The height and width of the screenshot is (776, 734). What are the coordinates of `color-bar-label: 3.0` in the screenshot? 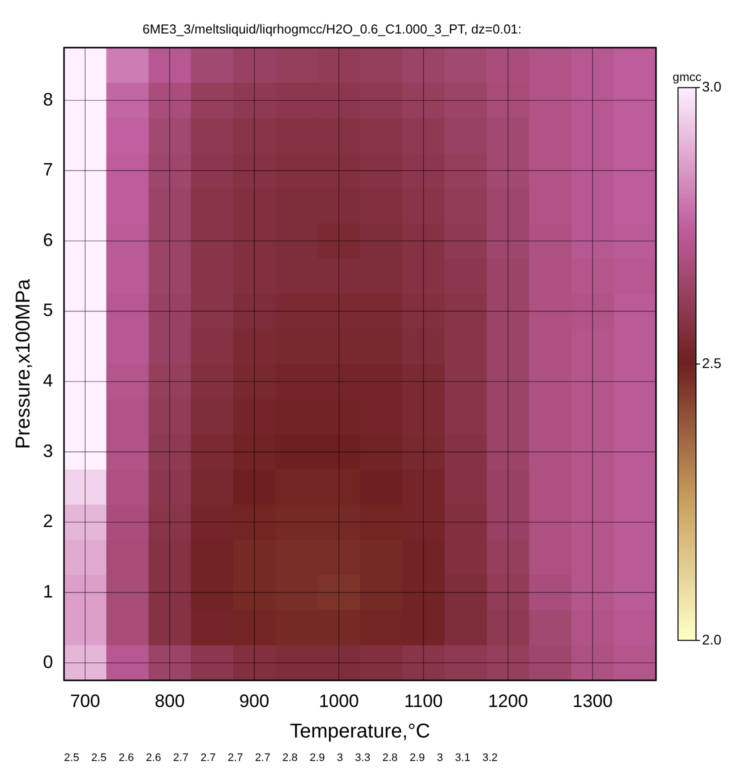 It's located at (712, 86).